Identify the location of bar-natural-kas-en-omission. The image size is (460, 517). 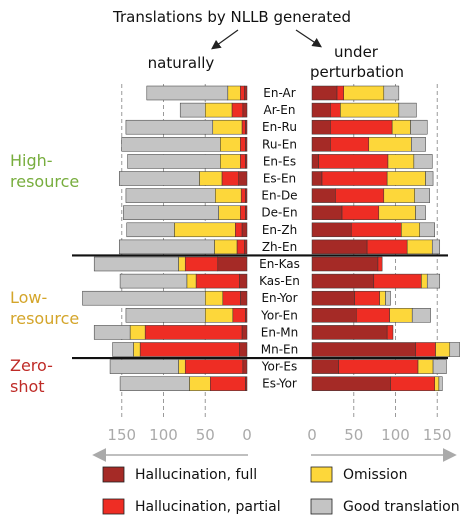
(191, 281).